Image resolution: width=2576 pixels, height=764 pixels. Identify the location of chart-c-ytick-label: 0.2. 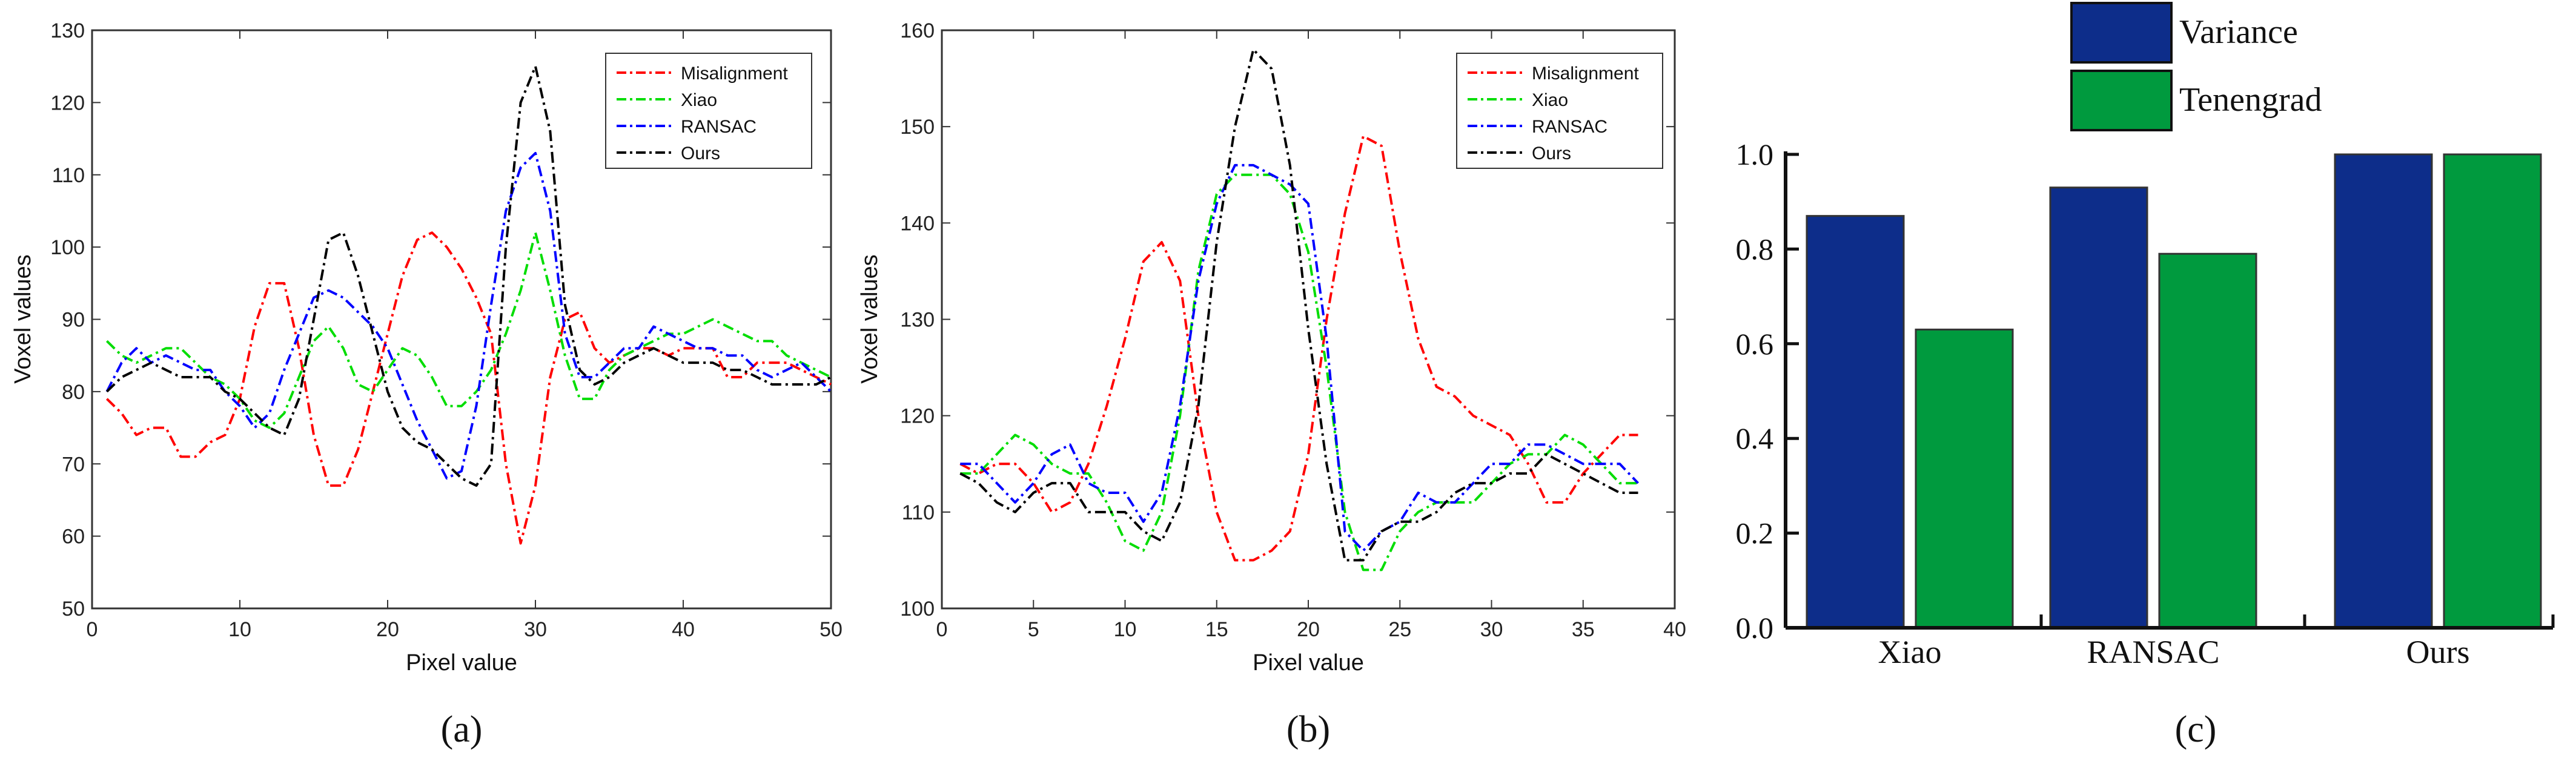
(1755, 533).